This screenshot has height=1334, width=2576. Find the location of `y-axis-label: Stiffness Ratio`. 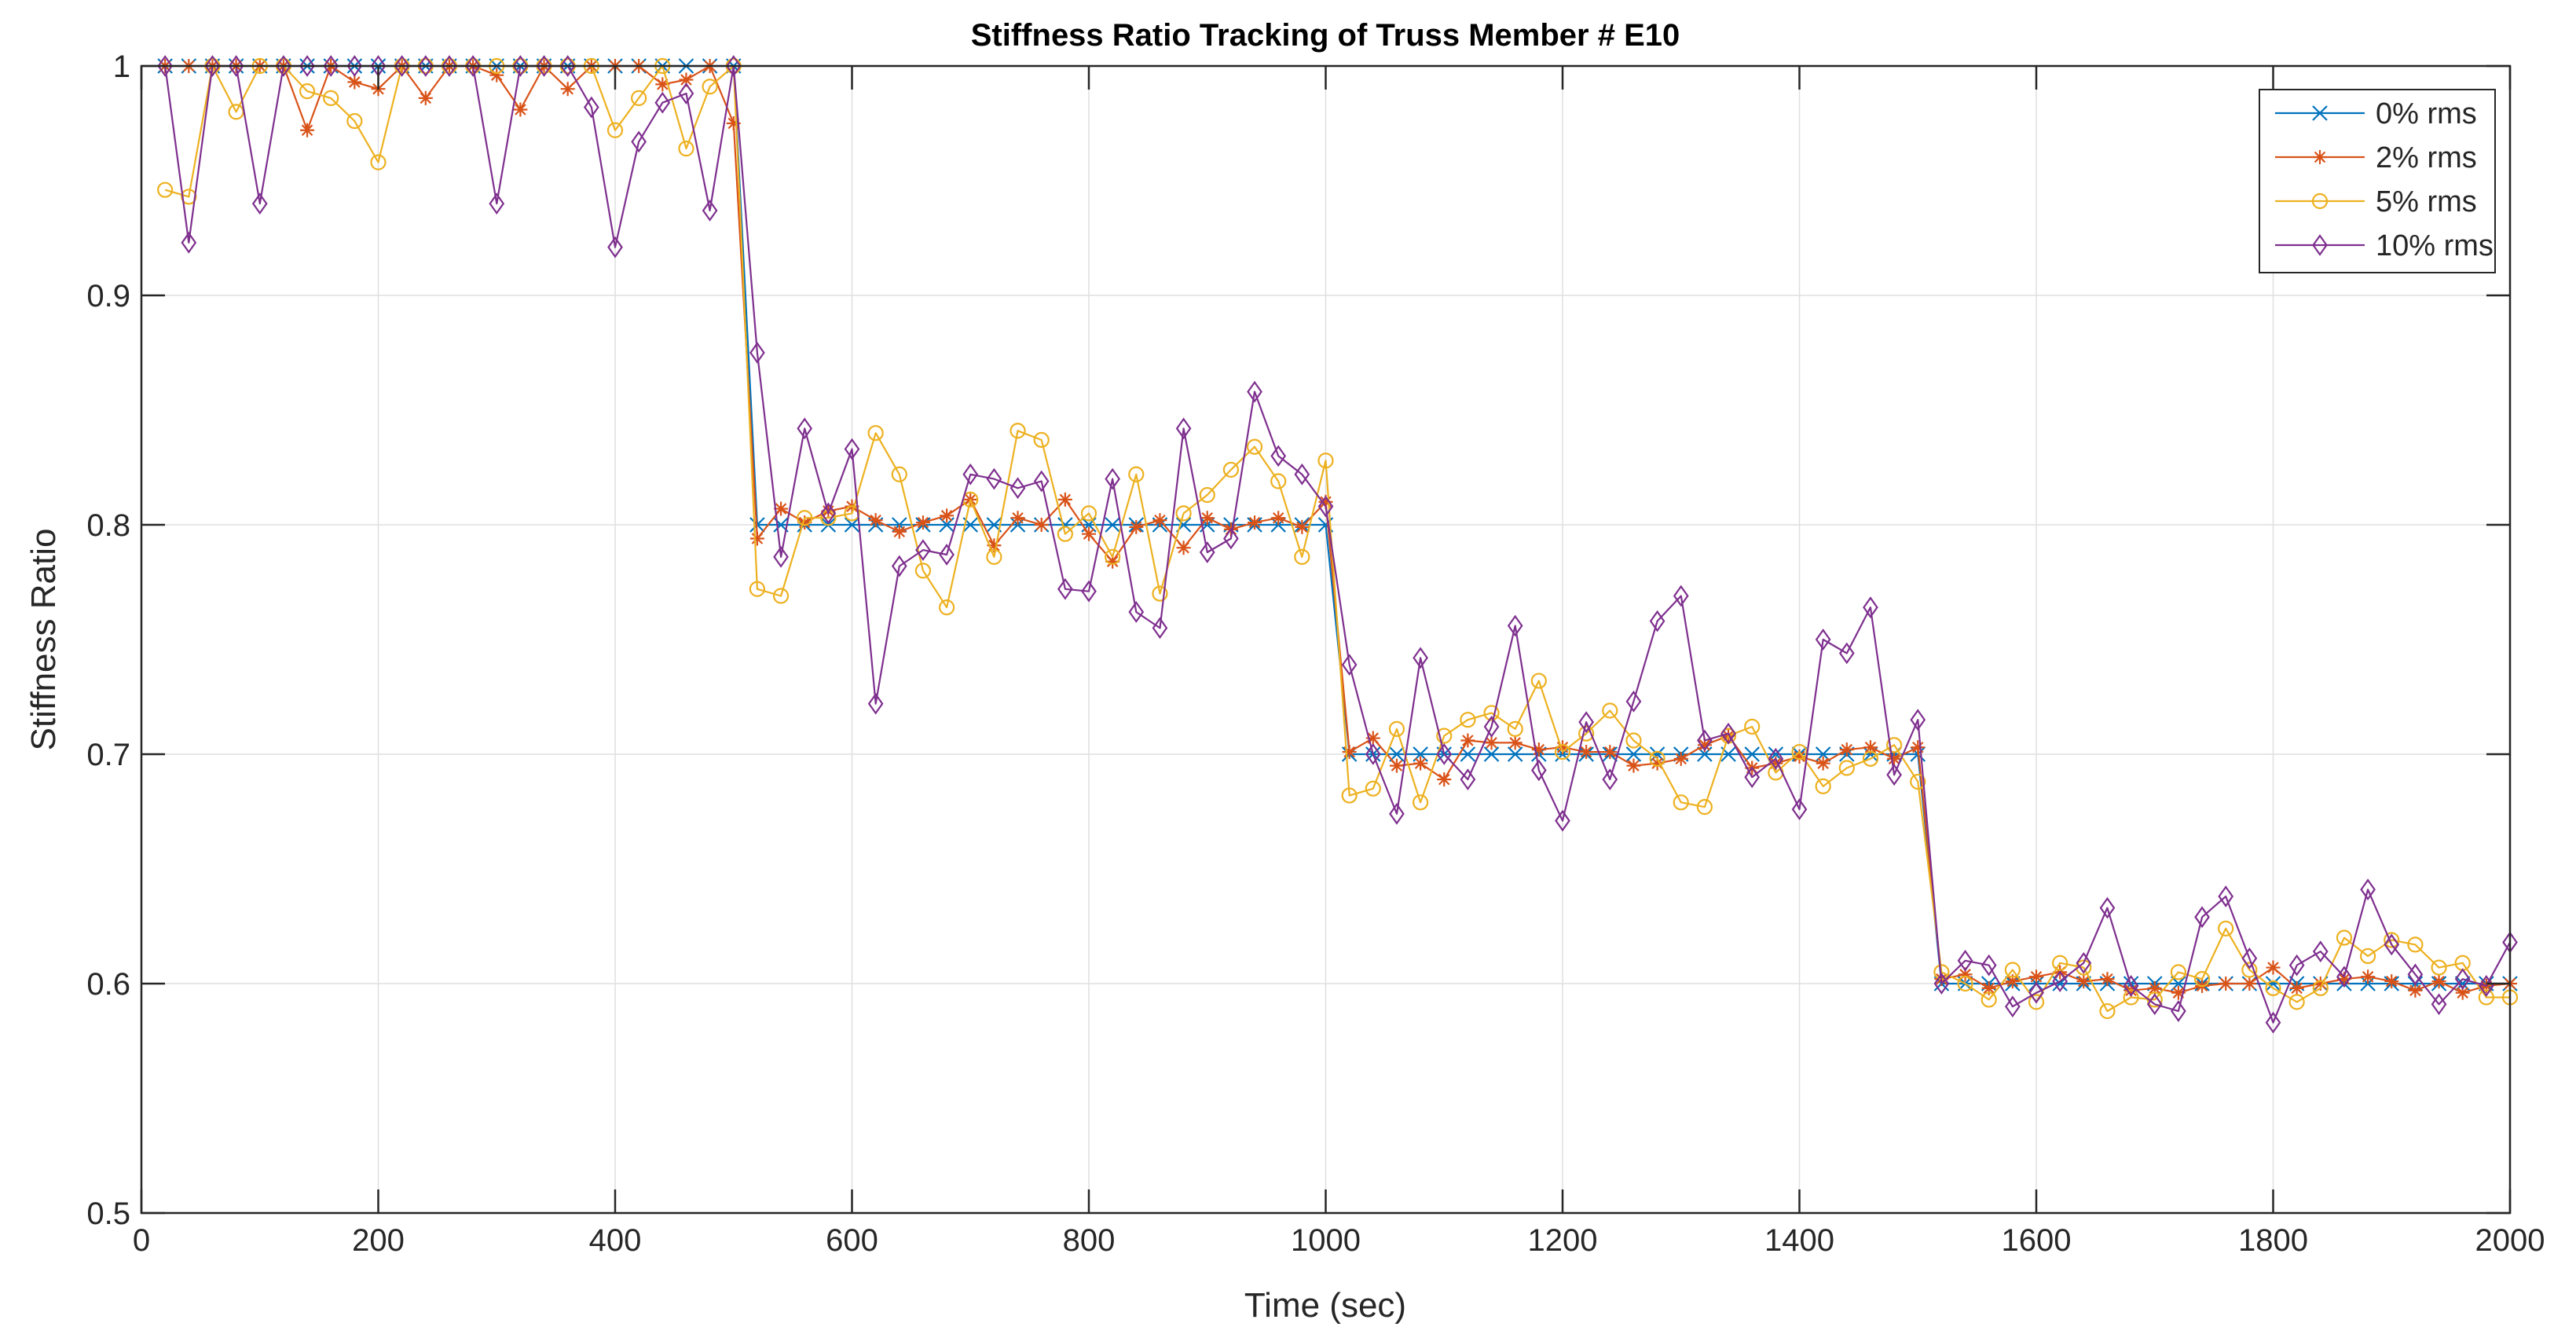

y-axis-label: Stiffness Ratio is located at coordinates (43, 640).